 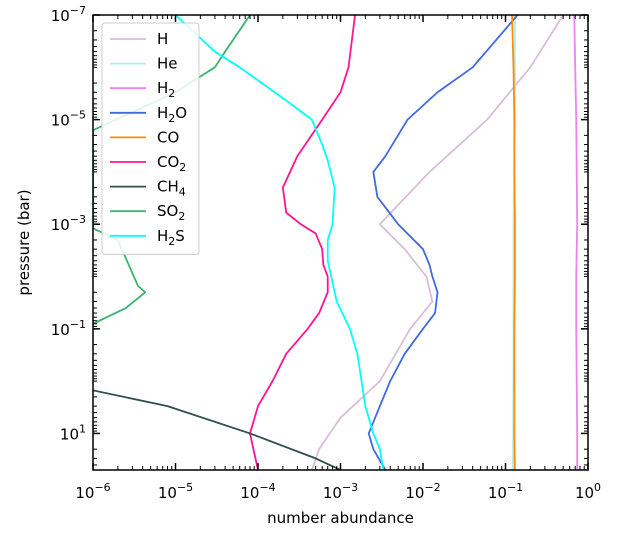 What do you see at coordinates (340, 518) in the screenshot?
I see `x-axis-label: number abundance` at bounding box center [340, 518].